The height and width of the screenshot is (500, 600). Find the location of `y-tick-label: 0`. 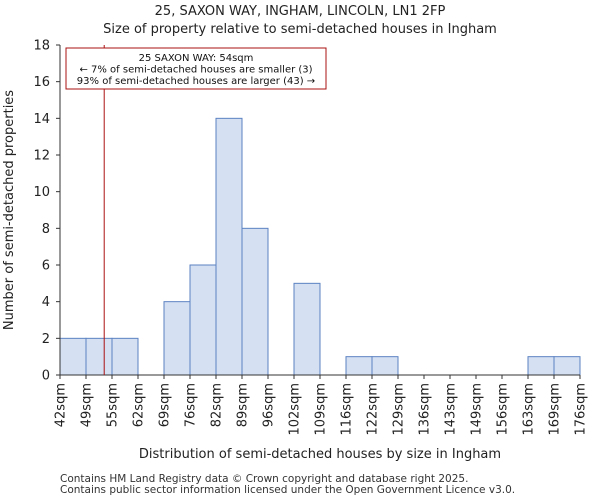

y-tick-label: 0 is located at coordinates (46, 376).